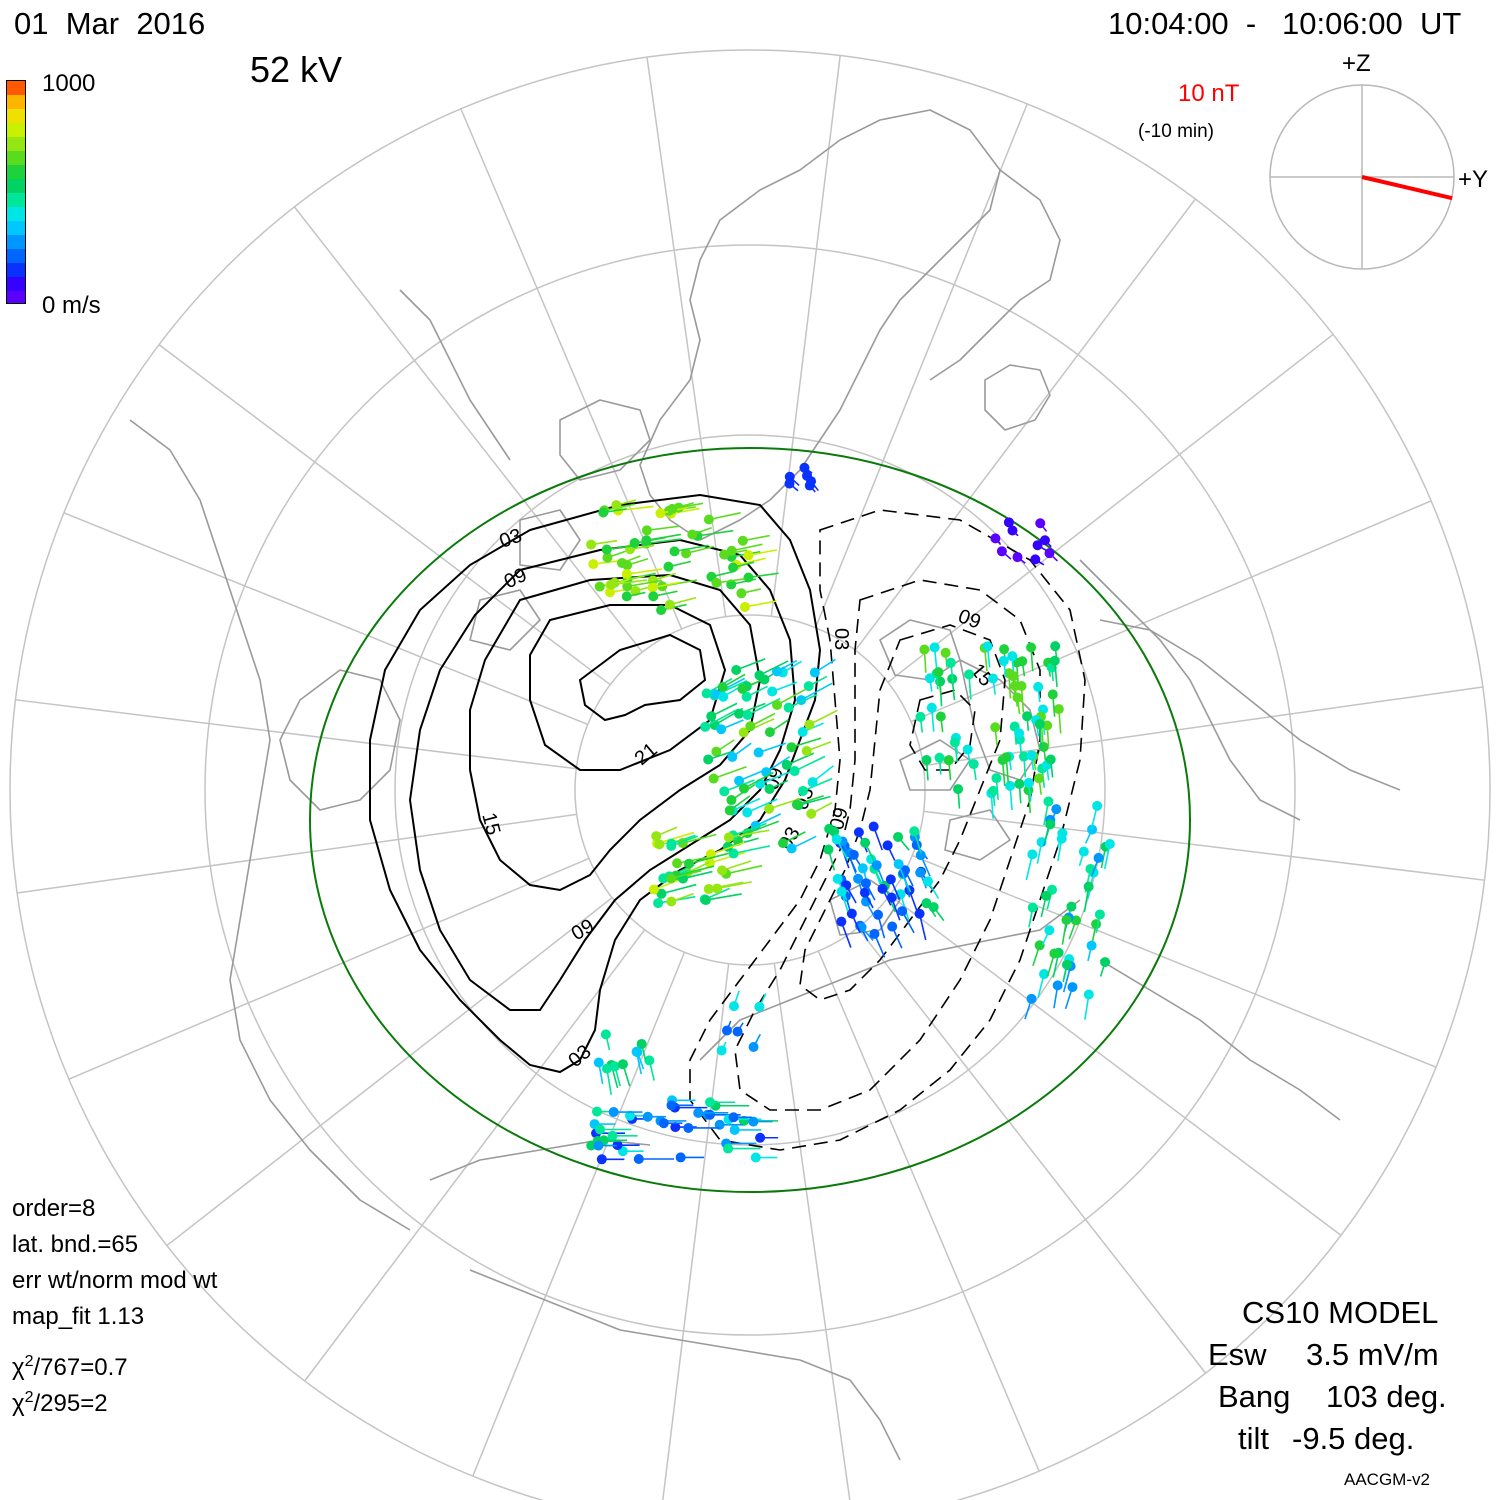  What do you see at coordinates (1285, 23) in the screenshot?
I see `time-range-label: 10:04:00 - 10:06:00 UT` at bounding box center [1285, 23].